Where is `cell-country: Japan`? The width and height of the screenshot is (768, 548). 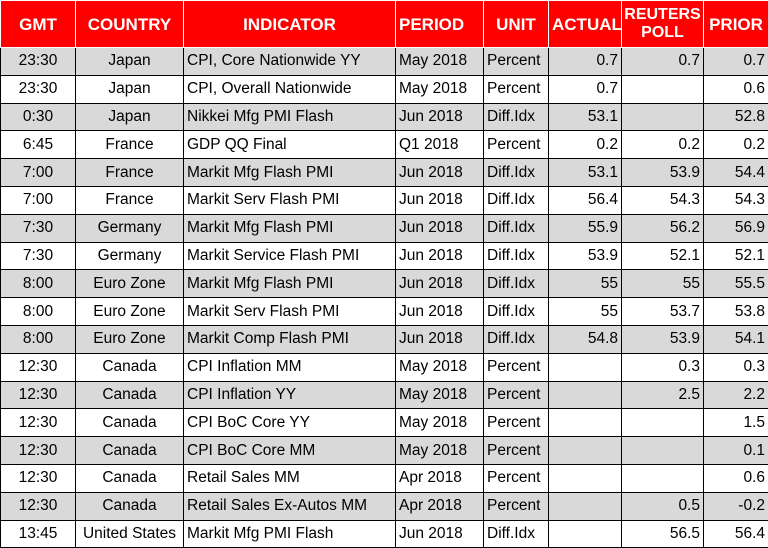
cell-country: Japan is located at coordinates (130, 89).